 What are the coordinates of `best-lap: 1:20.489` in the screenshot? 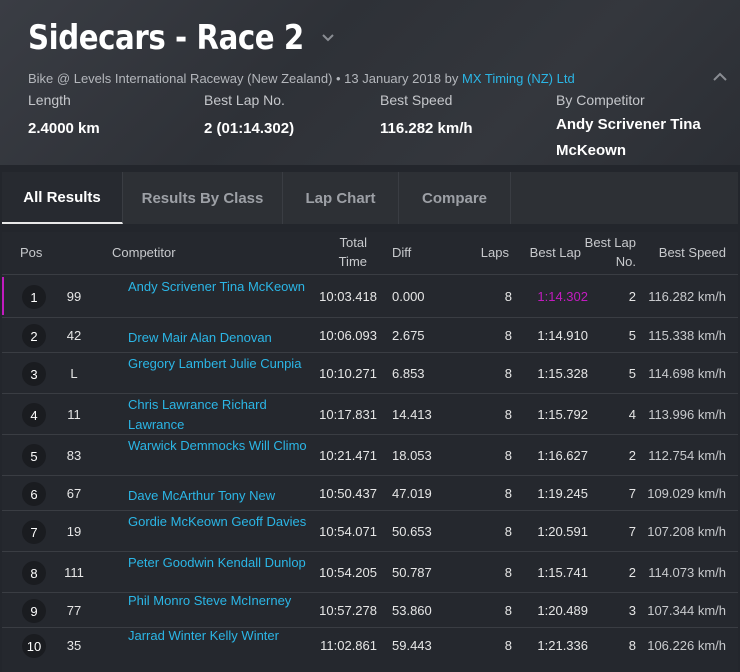 It's located at (562, 610).